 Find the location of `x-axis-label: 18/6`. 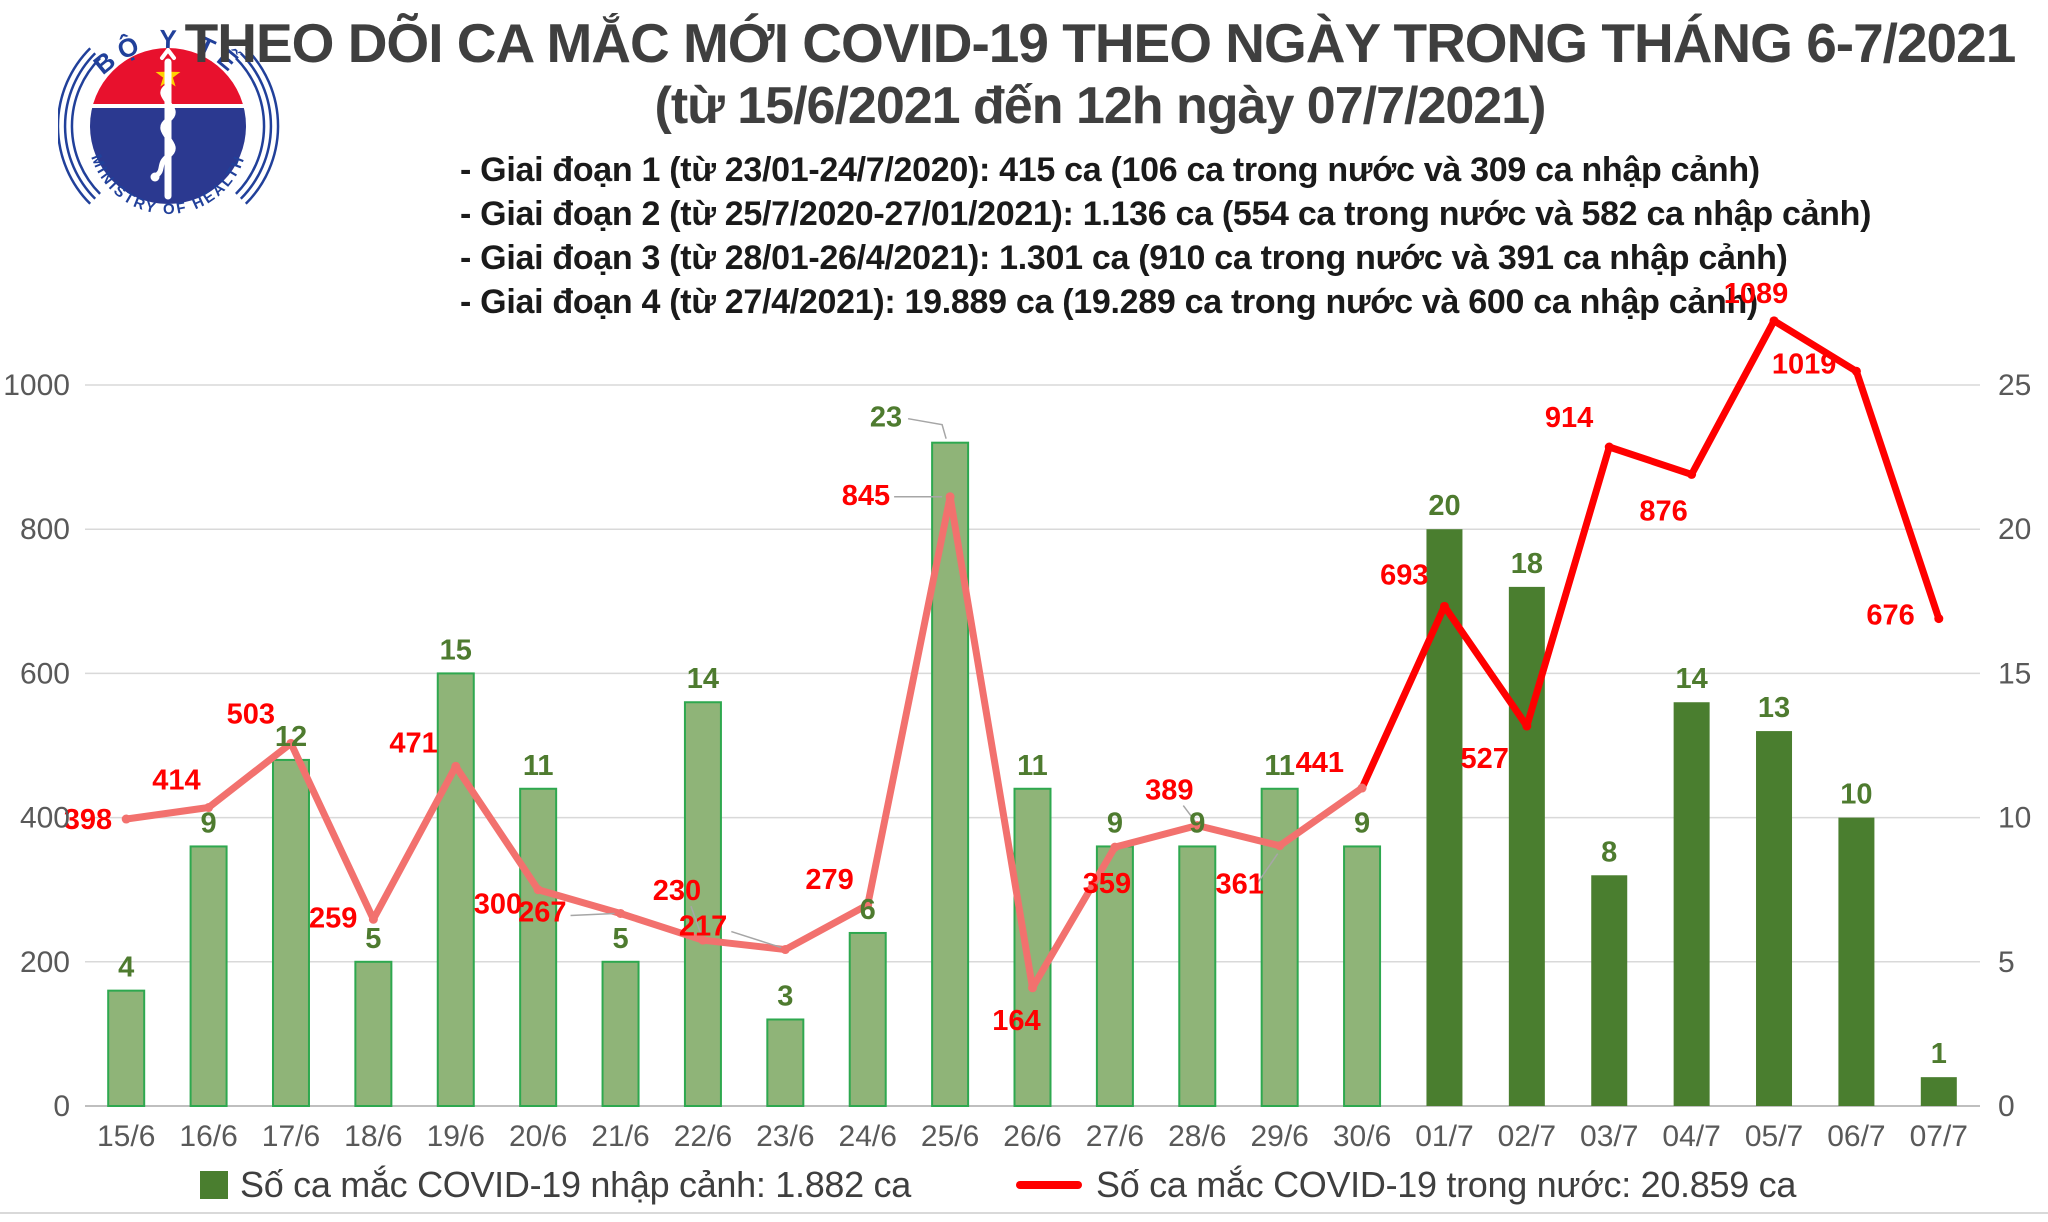

x-axis-label: 18/6 is located at coordinates (373, 1136).